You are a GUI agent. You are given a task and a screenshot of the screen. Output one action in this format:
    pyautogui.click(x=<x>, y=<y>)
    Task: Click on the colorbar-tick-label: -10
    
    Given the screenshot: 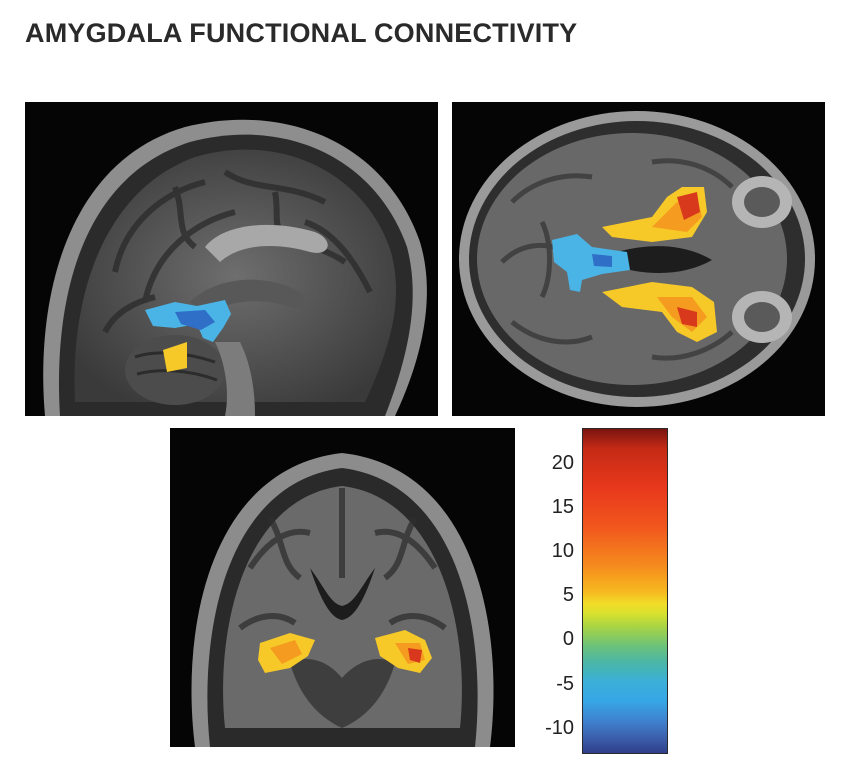 What is the action you would take?
    pyautogui.click(x=559, y=727)
    